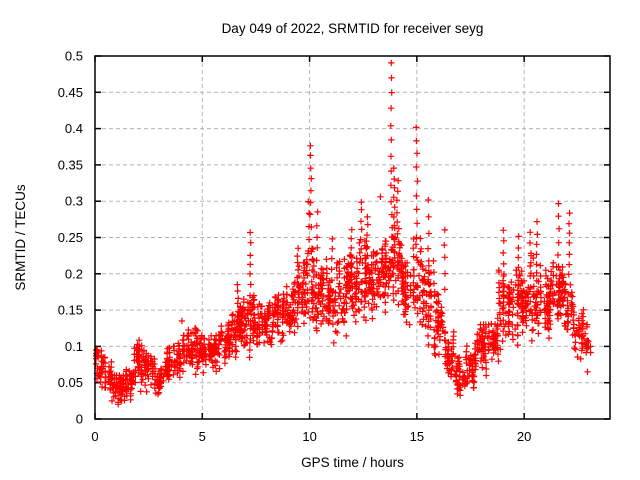 This screenshot has height=480, width=640. Describe the element at coordinates (417, 436) in the screenshot. I see `x-tick-label: 15` at that location.